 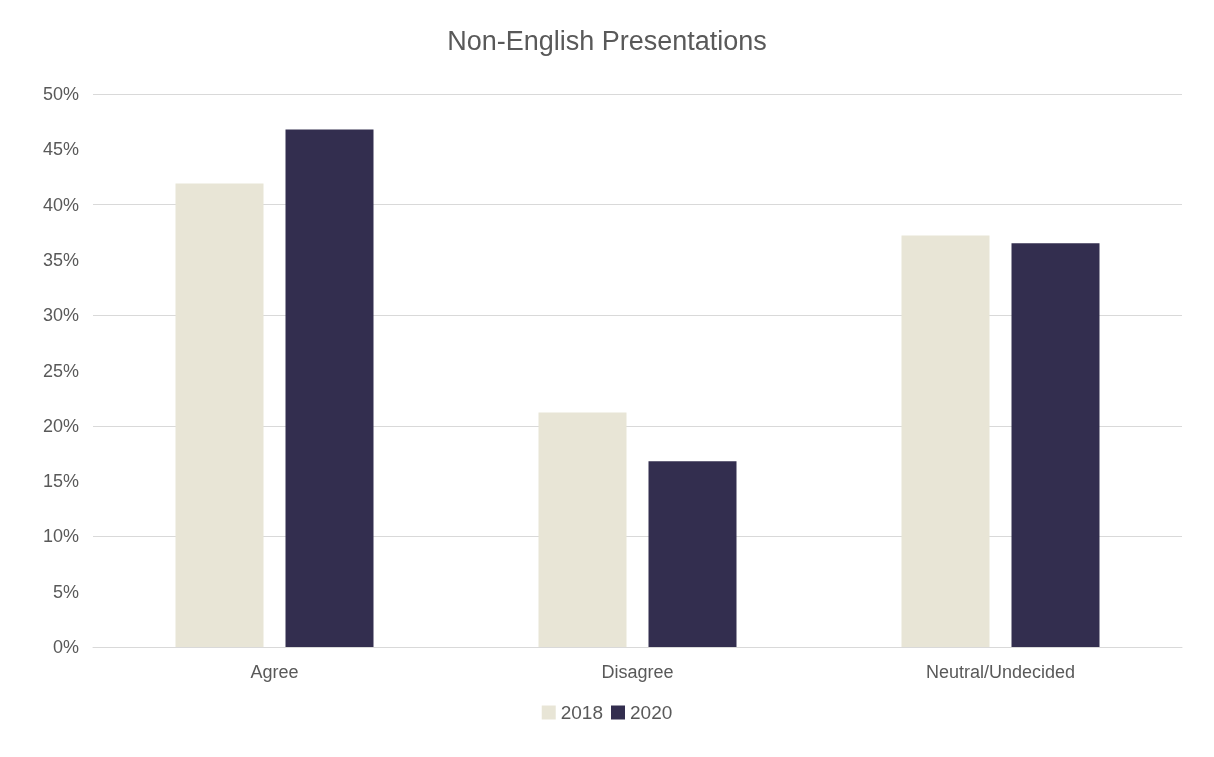 I want to click on chart-title: Non-English Presentations, so click(x=607, y=40).